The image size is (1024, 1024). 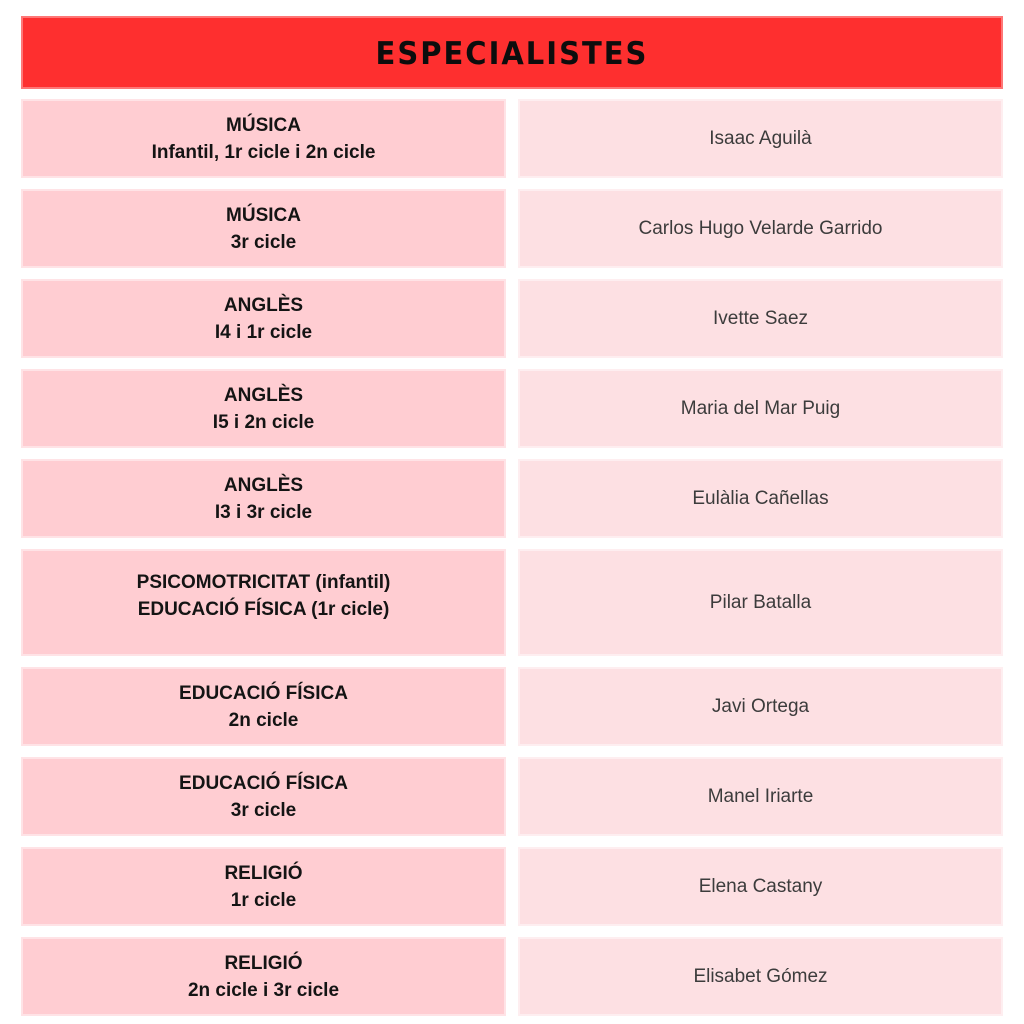 I want to click on subject-detail: 2n cicle, so click(x=263, y=720).